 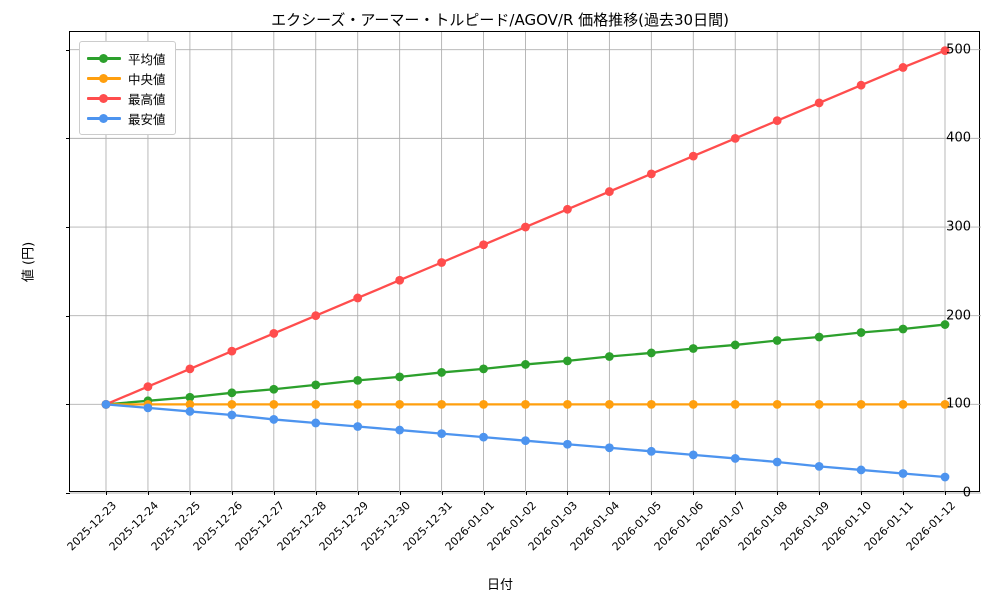 I want to click on legend-item-3: 最安値, so click(x=126, y=118).